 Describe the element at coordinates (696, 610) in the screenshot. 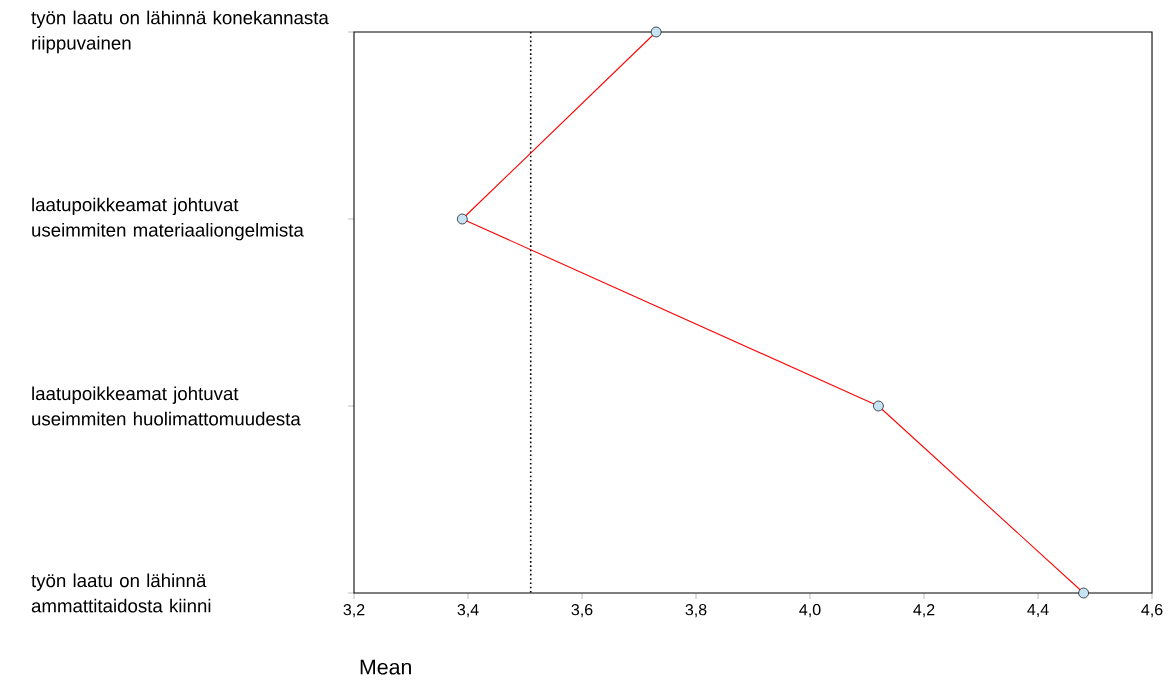

I see `x-tick-label: 3,8` at that location.